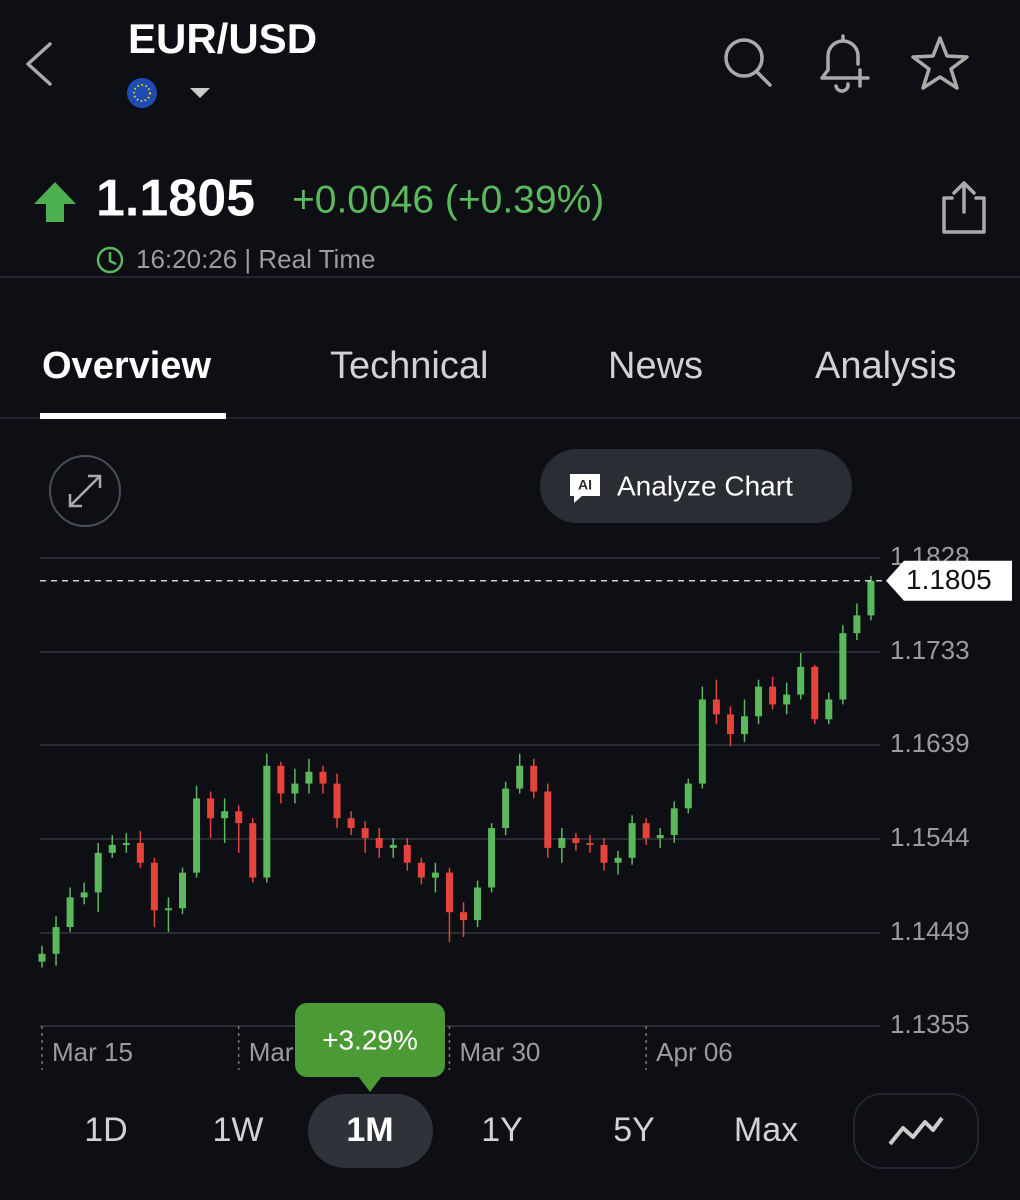 Image resolution: width=1020 pixels, height=1200 pixels. Describe the element at coordinates (409, 366) in the screenshot. I see `tab: Technical` at that location.